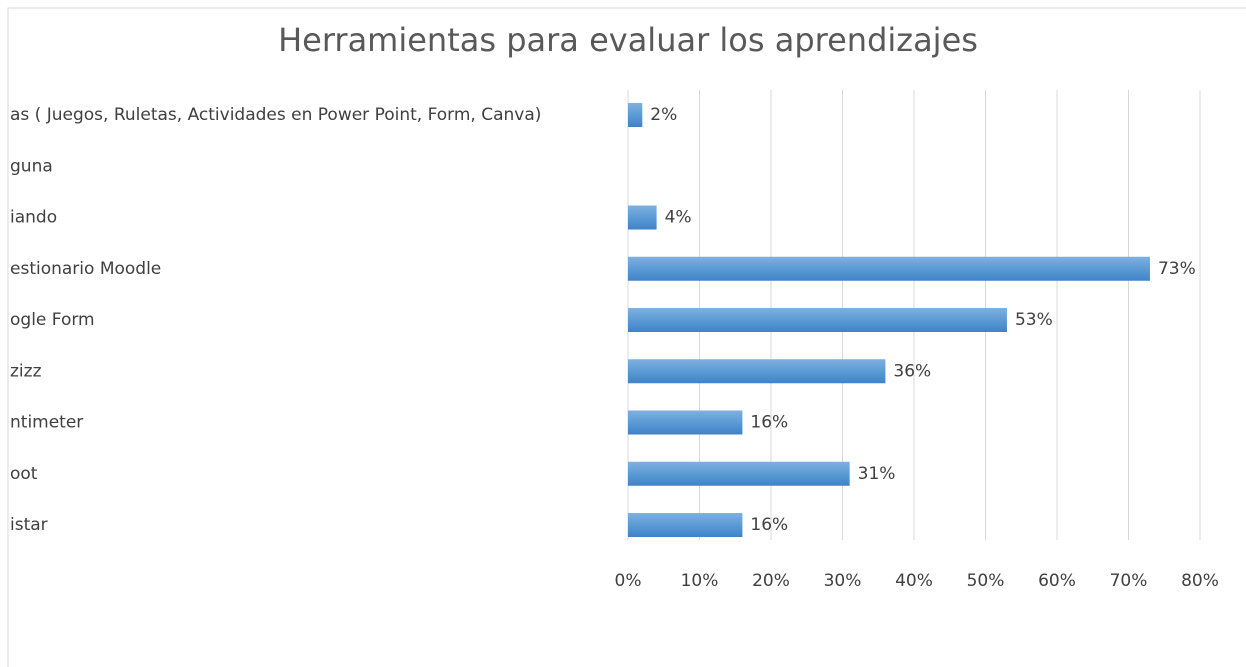 The image size is (1246, 667). What do you see at coordinates (52, 320) in the screenshot?
I see `y-tick-label: ogle Form` at bounding box center [52, 320].